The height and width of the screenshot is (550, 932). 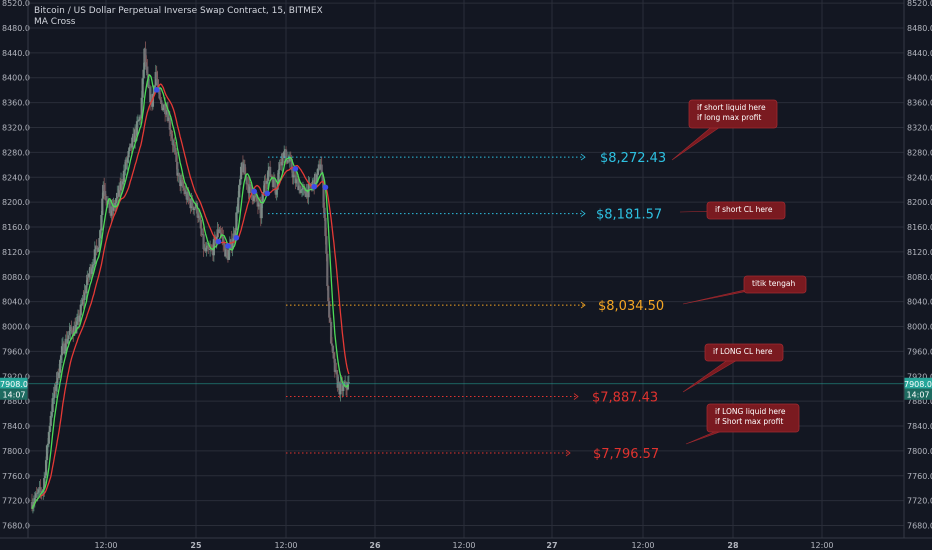 I want to click on callout-text: if LONG CL here, so click(x=743, y=351).